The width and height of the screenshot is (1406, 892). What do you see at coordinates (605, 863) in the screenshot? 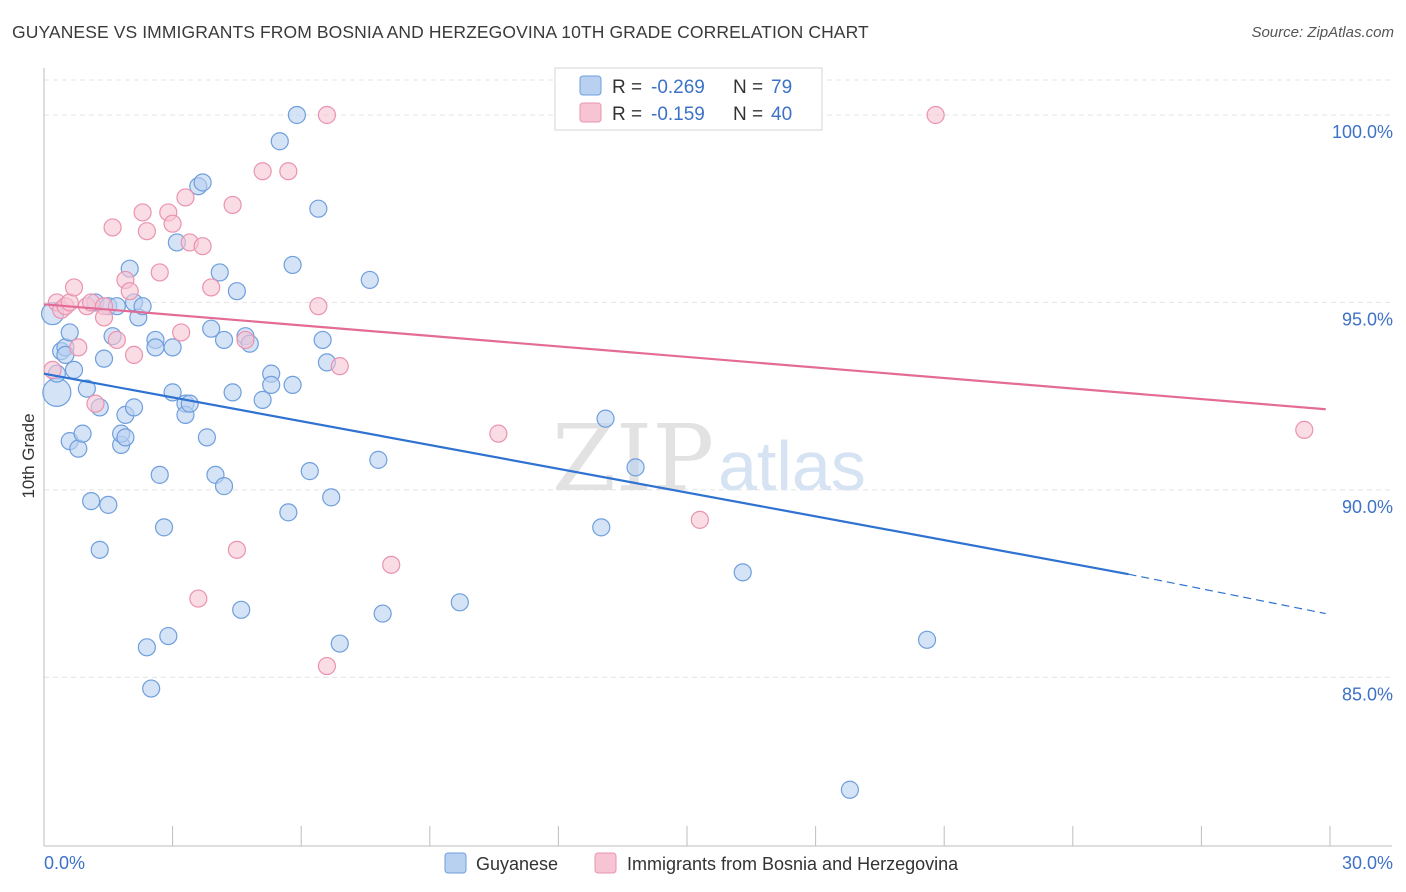
I see `bottom-legend-swatch-bosnia` at bounding box center [605, 863].